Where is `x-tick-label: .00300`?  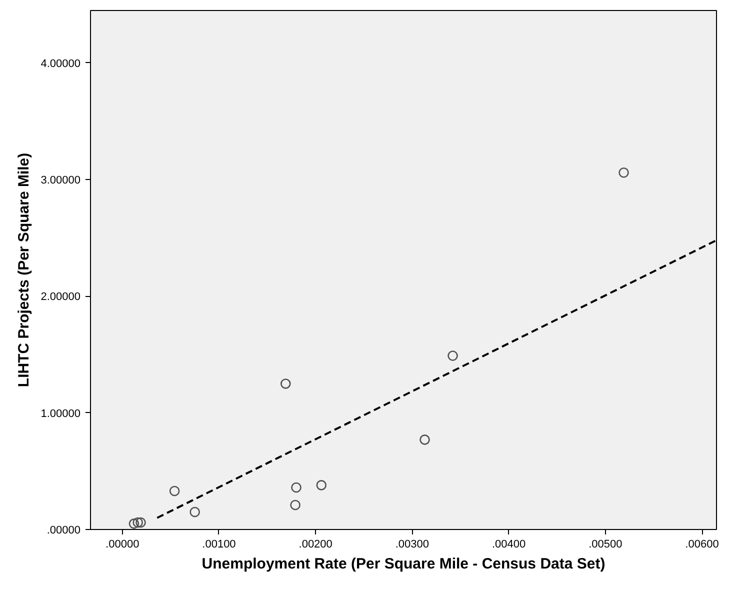 x-tick-label: .00300 is located at coordinates (412, 544).